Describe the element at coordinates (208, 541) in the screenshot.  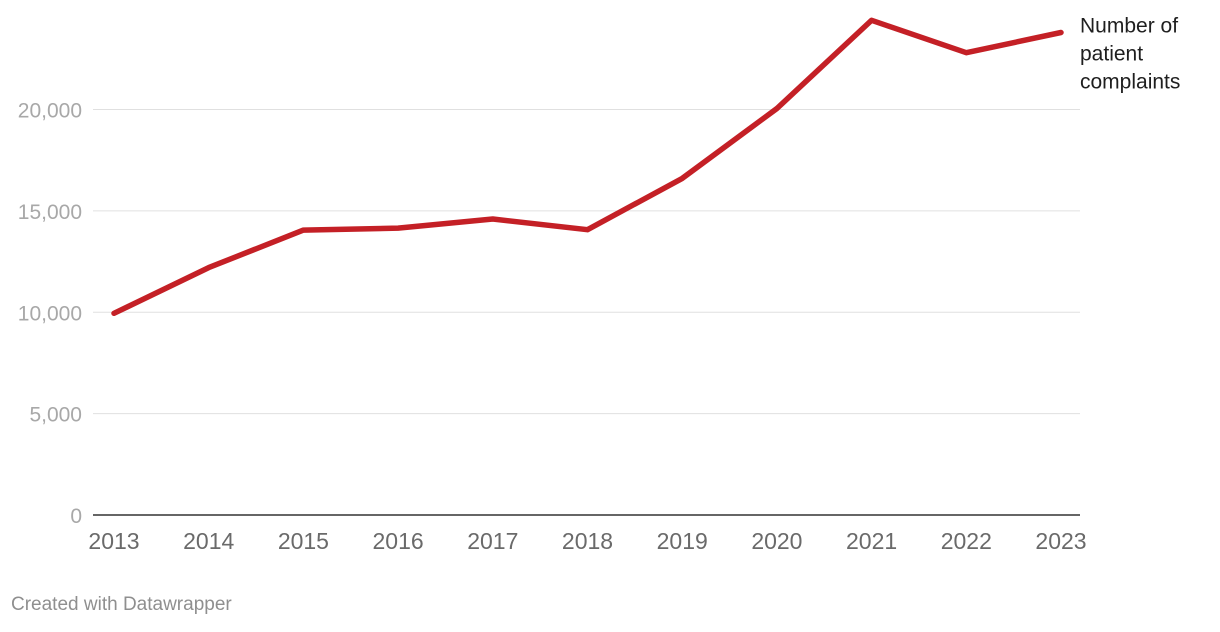
I see `x-tick-label: 2014` at that location.